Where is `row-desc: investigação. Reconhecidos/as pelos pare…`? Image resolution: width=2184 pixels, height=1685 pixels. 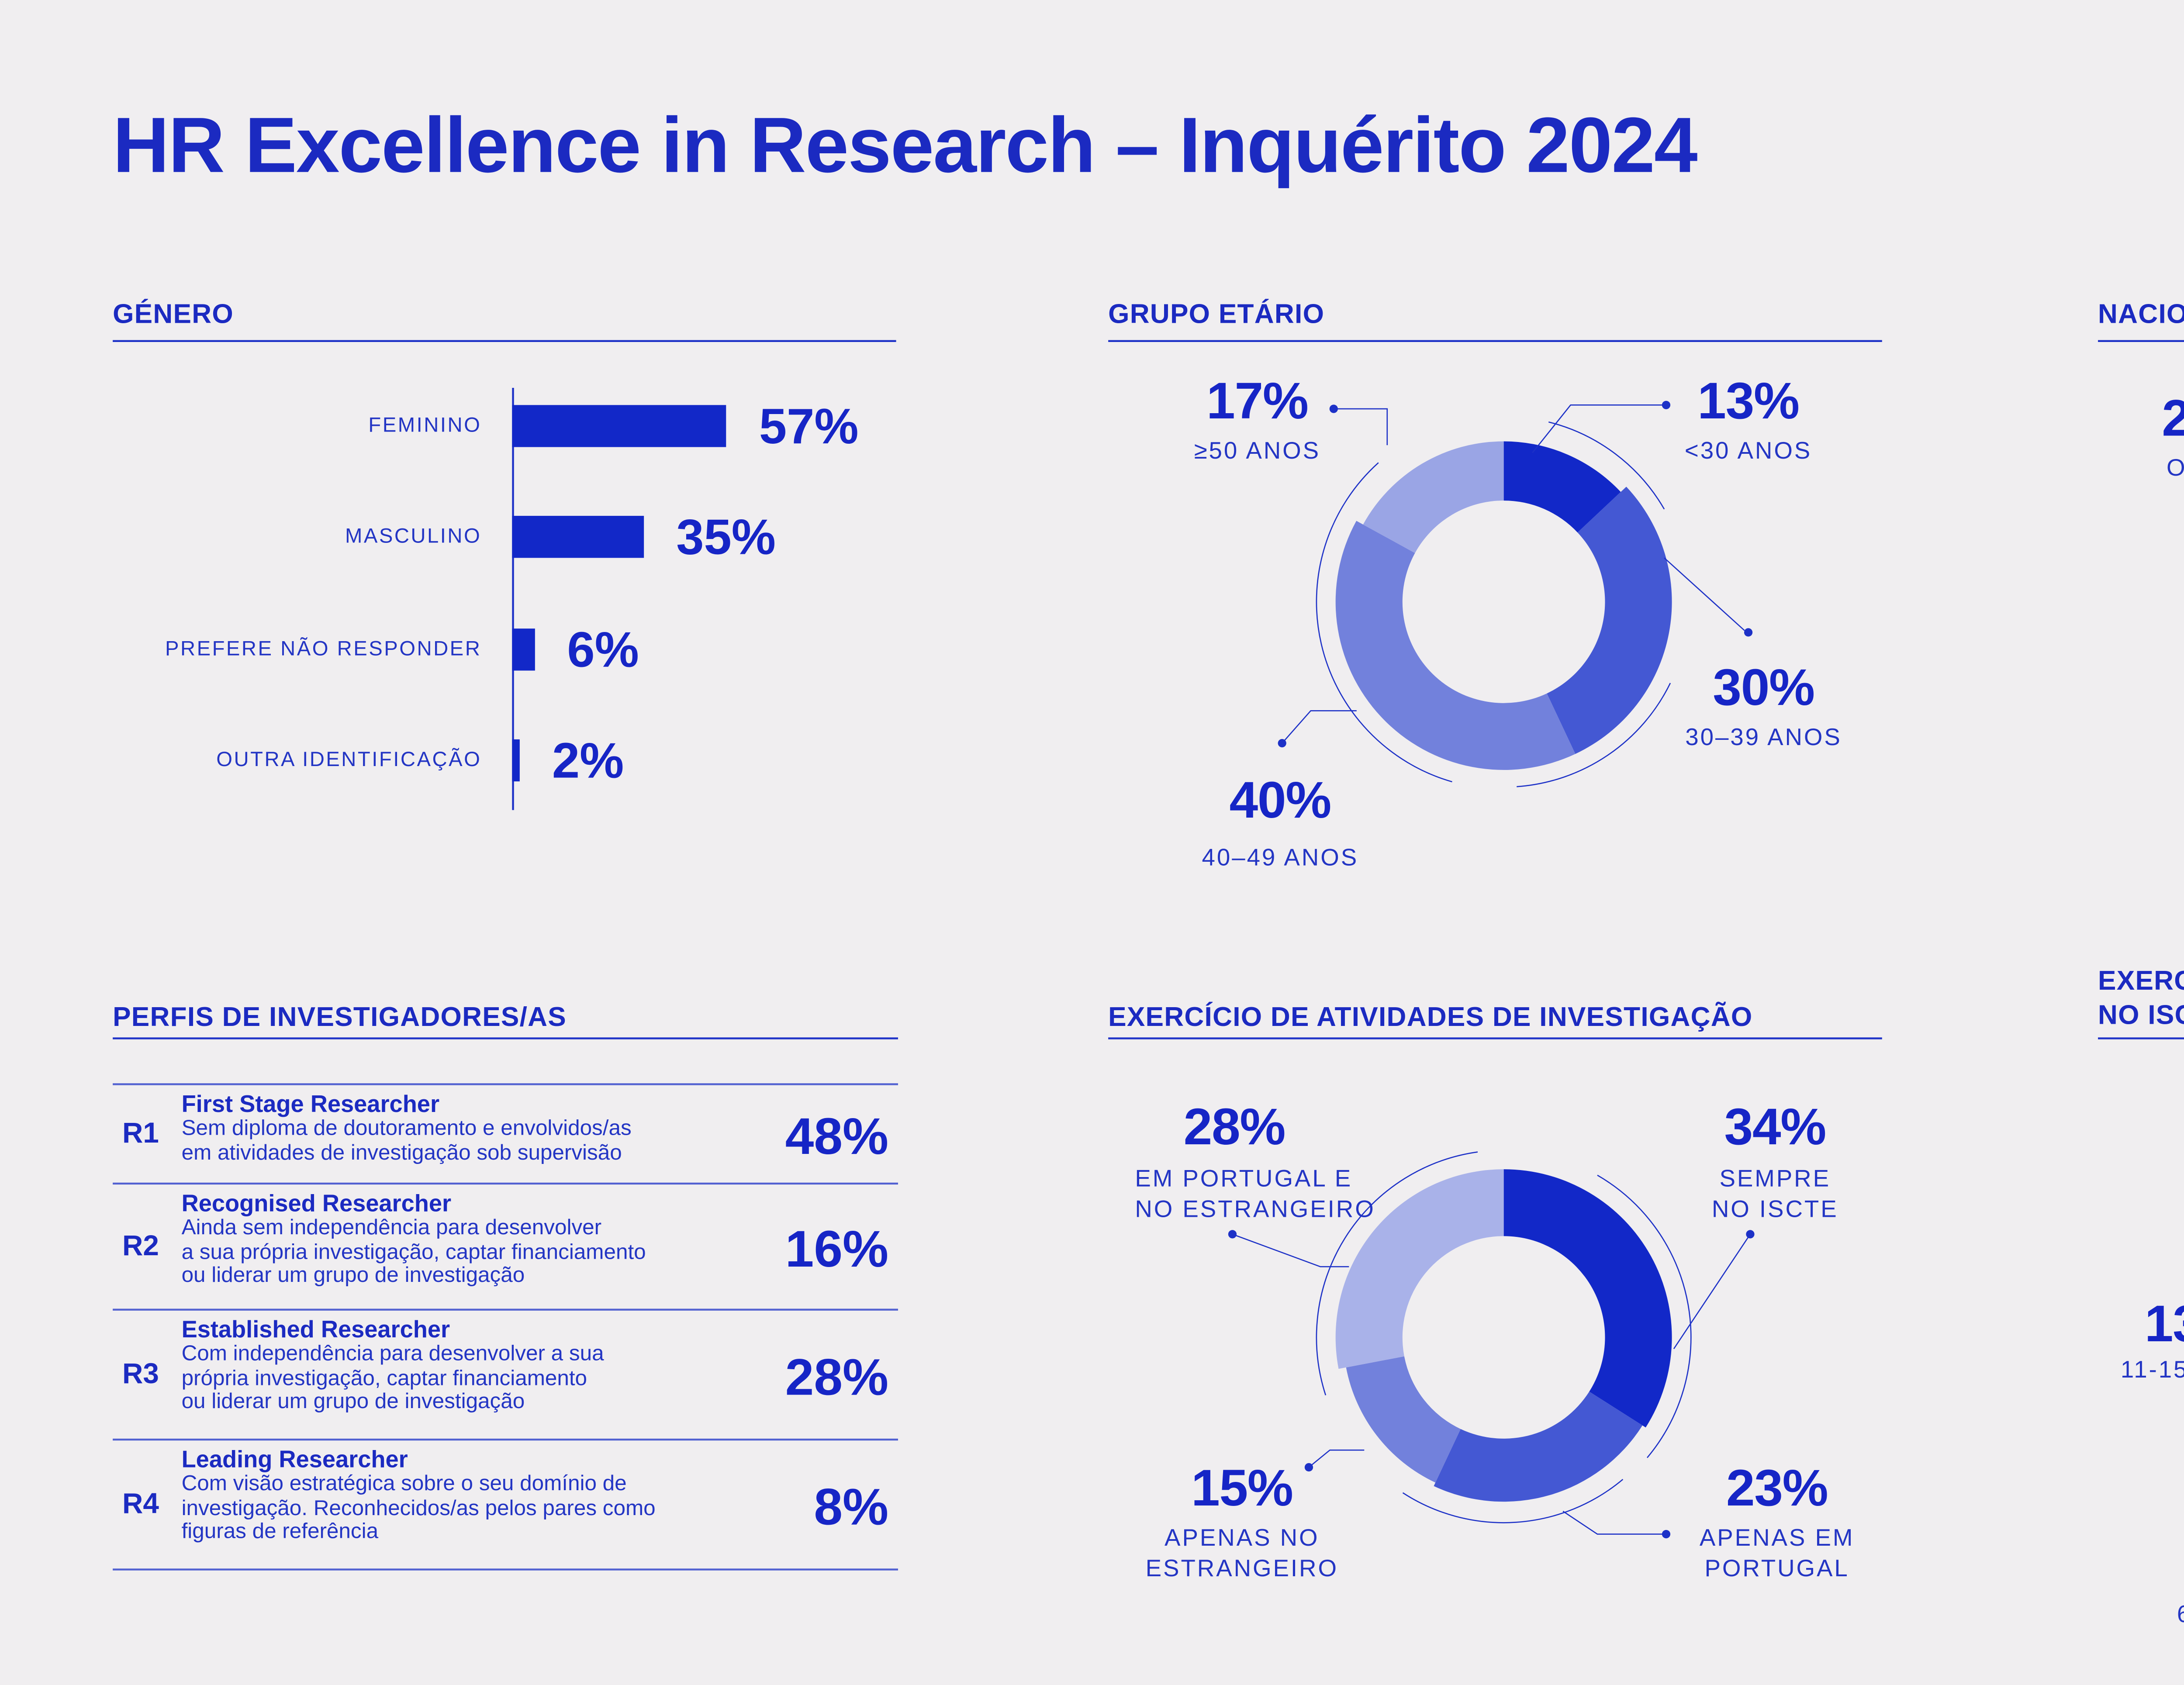
row-desc: investigação. Reconhecidos/as pelos pare… is located at coordinates (418, 1509).